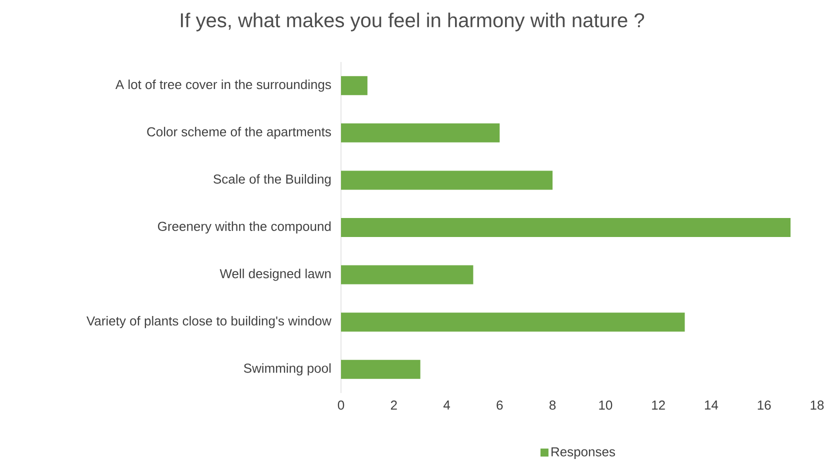 The image size is (825, 463). What do you see at coordinates (393, 405) in the screenshot?
I see `x-tick-label: 2` at bounding box center [393, 405].